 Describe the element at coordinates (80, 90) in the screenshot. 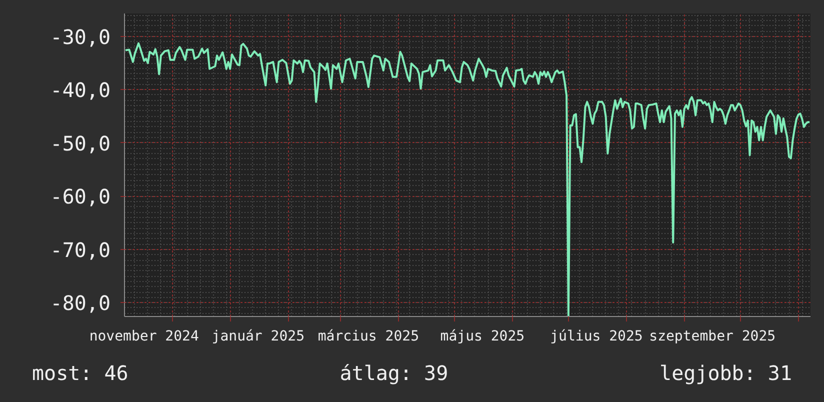

I see `y-tick-label: -40,0` at that location.